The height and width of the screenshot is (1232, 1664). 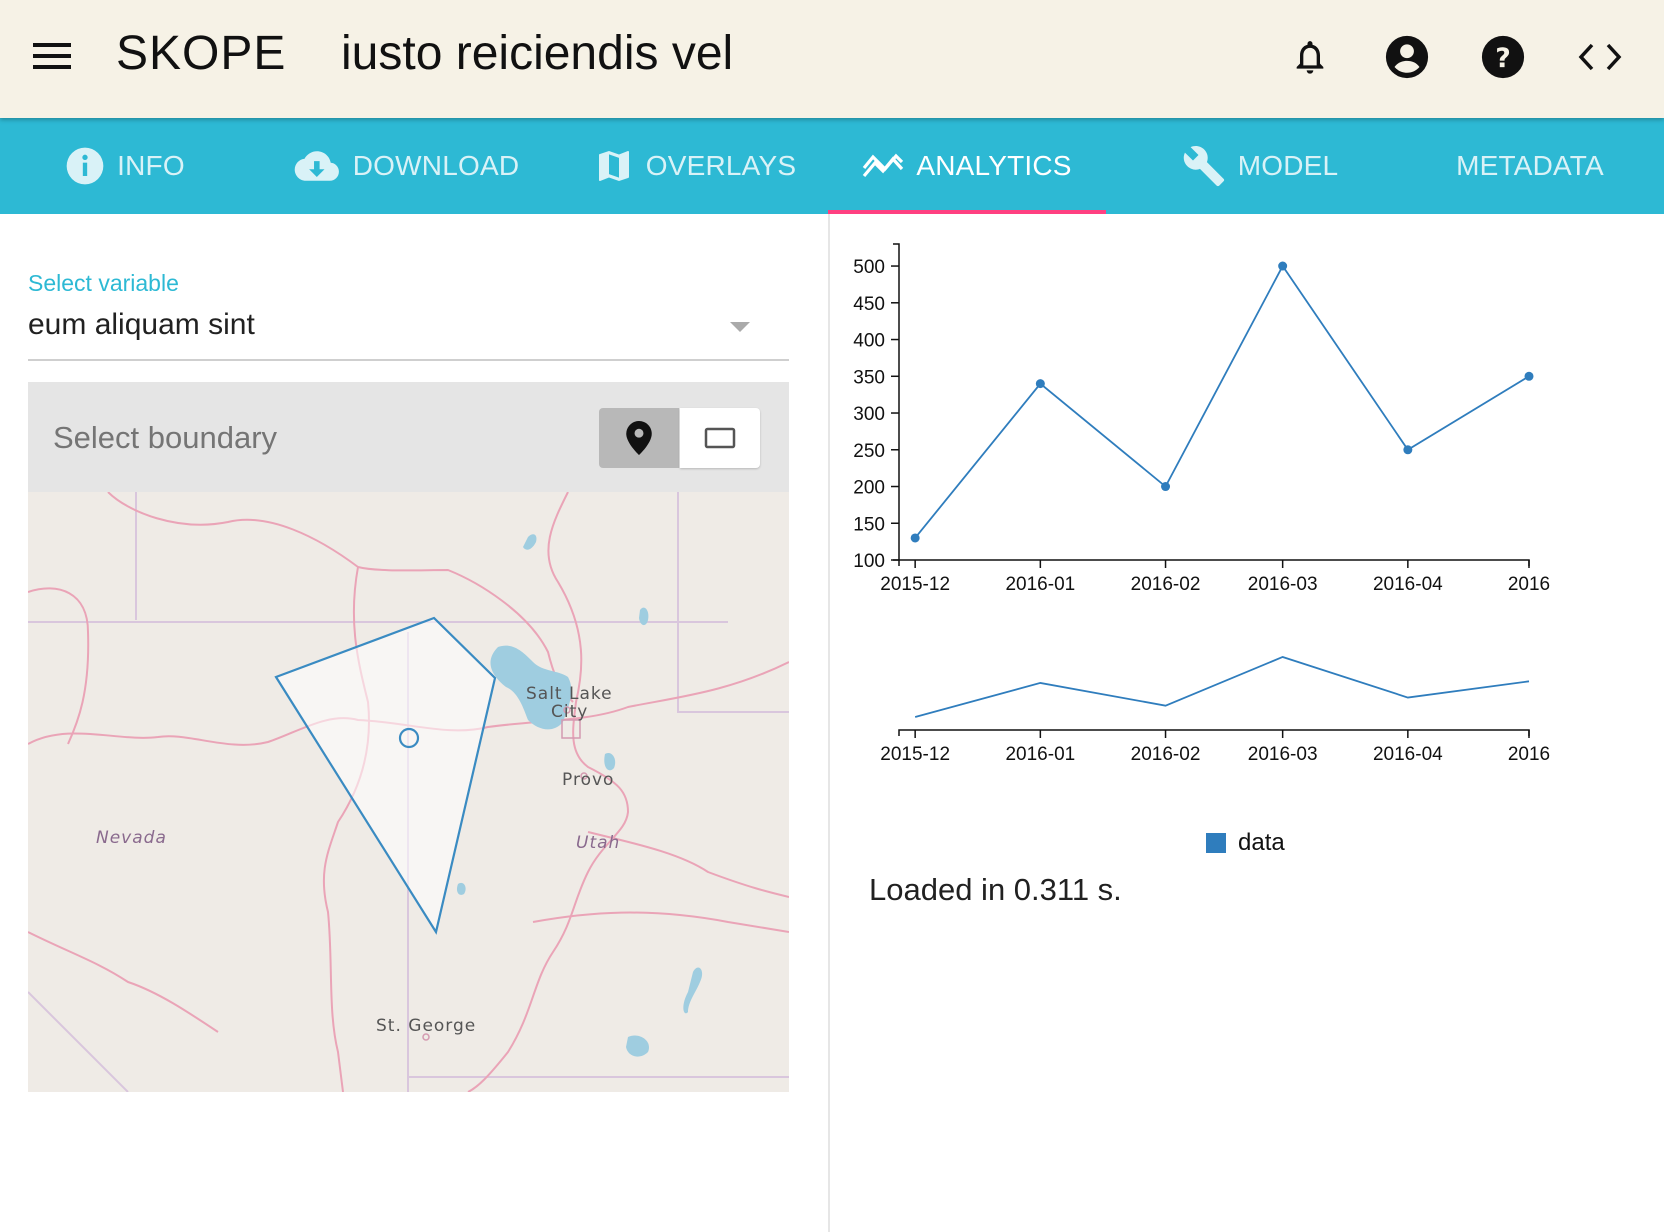 I want to click on chart-panel-1: 2015-12 2016-01 2016-02 2016-03 2016-04 2016, so click(x=1215, y=710).